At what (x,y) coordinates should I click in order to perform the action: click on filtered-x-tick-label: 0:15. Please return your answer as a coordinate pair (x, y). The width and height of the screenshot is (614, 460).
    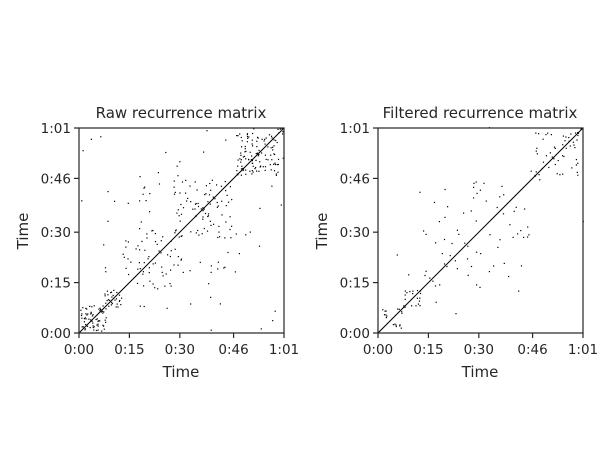
    Looking at the image, I should click on (428, 350).